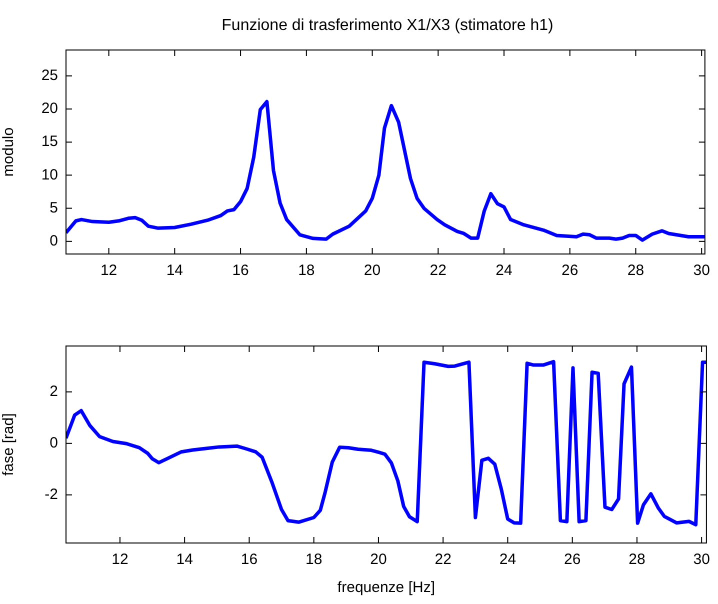 The width and height of the screenshot is (718, 604). Describe the element at coordinates (54, 207) in the screenshot. I see `y-tick-label: 5` at that location.